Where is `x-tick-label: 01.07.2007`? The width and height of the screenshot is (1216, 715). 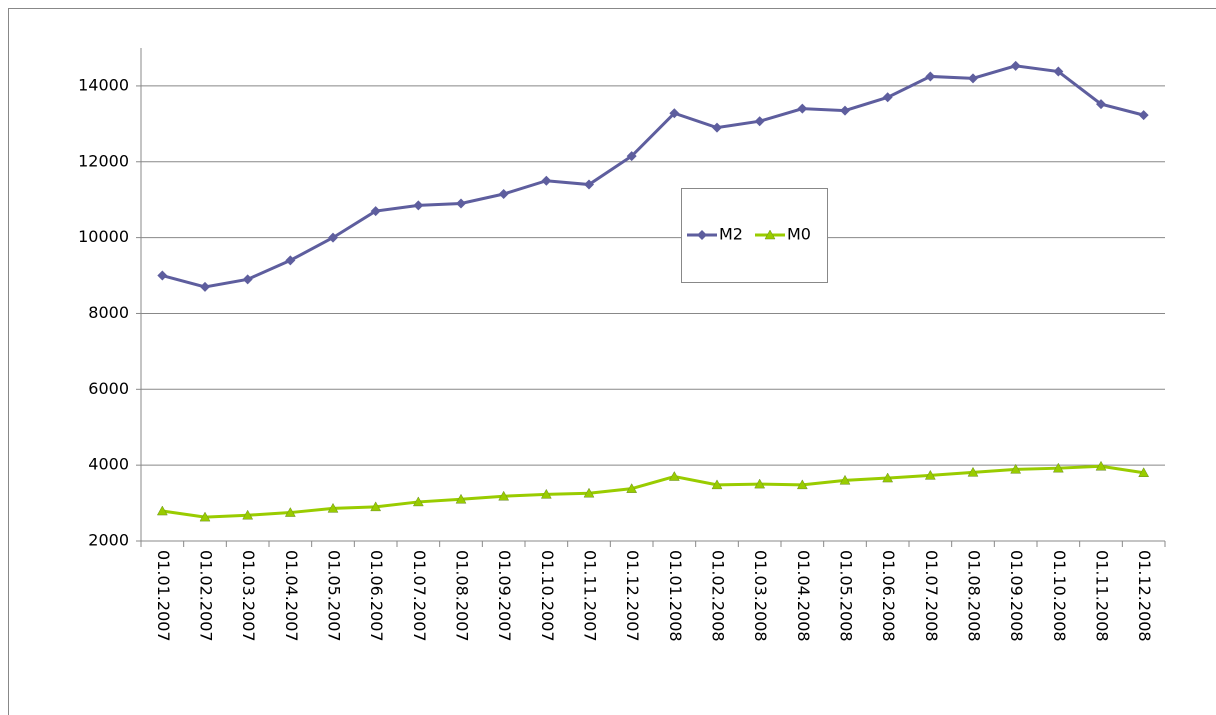
x-tick-label: 01.07.2007 is located at coordinates (419, 596).